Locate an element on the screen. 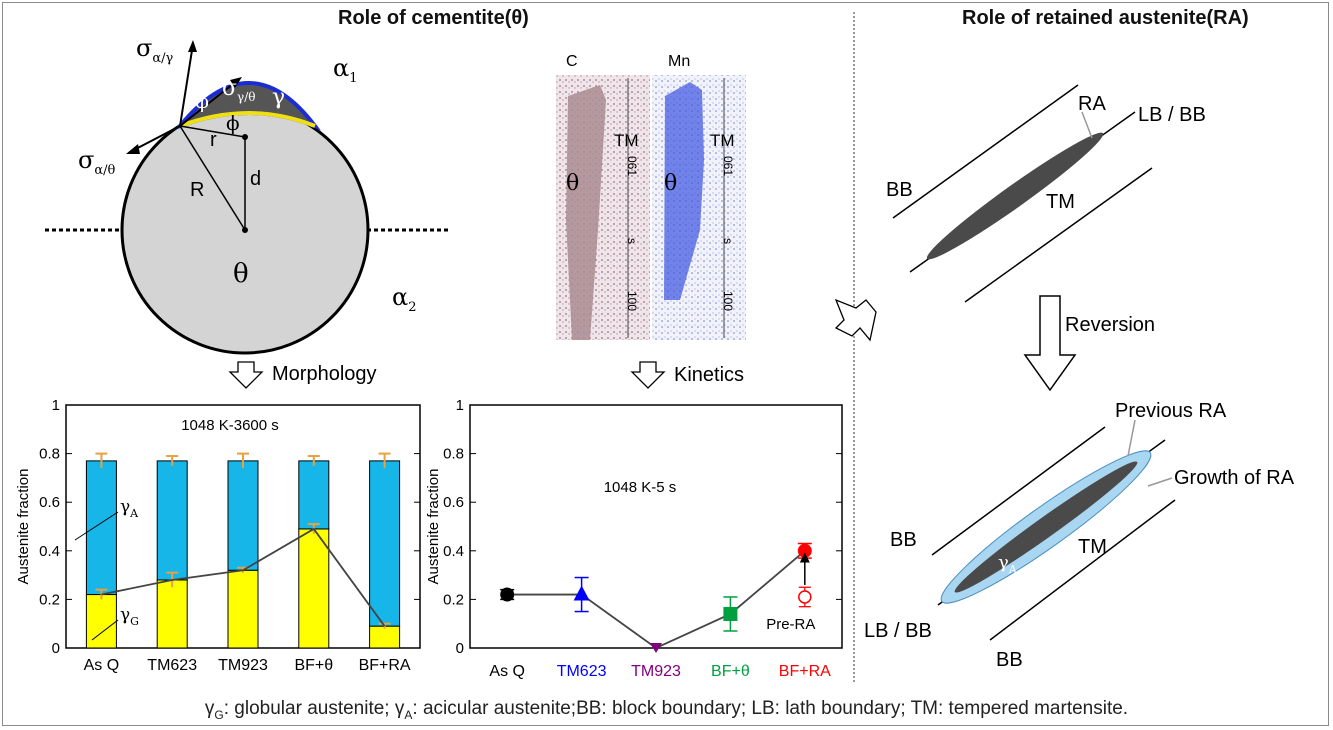 This screenshot has width=1333, height=730. sigma-gt-arrowhead is located at coordinates (236, 82).